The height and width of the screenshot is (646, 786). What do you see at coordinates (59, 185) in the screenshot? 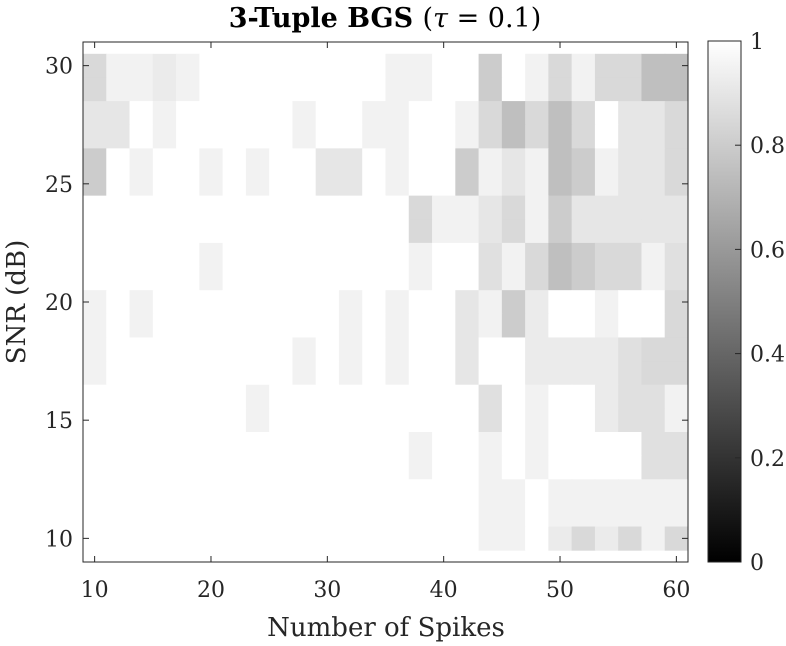
I see `y-tick-label: 25` at bounding box center [59, 185].